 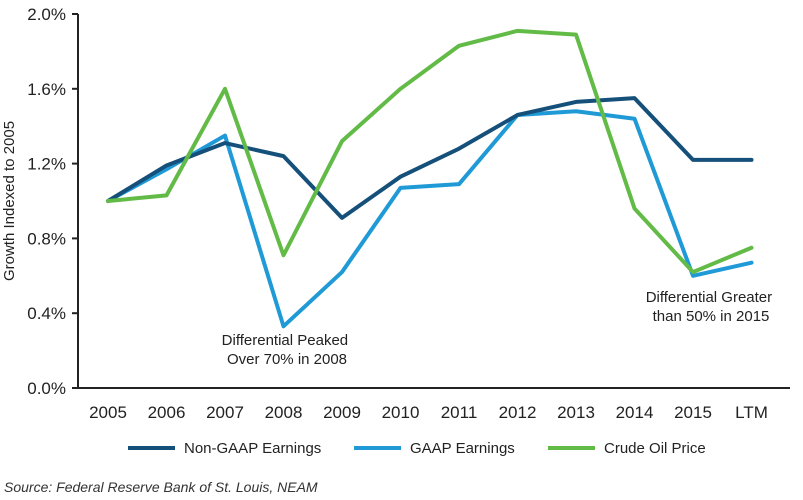 I want to click on x-tick-label-ltm: LTM, so click(x=751, y=412).